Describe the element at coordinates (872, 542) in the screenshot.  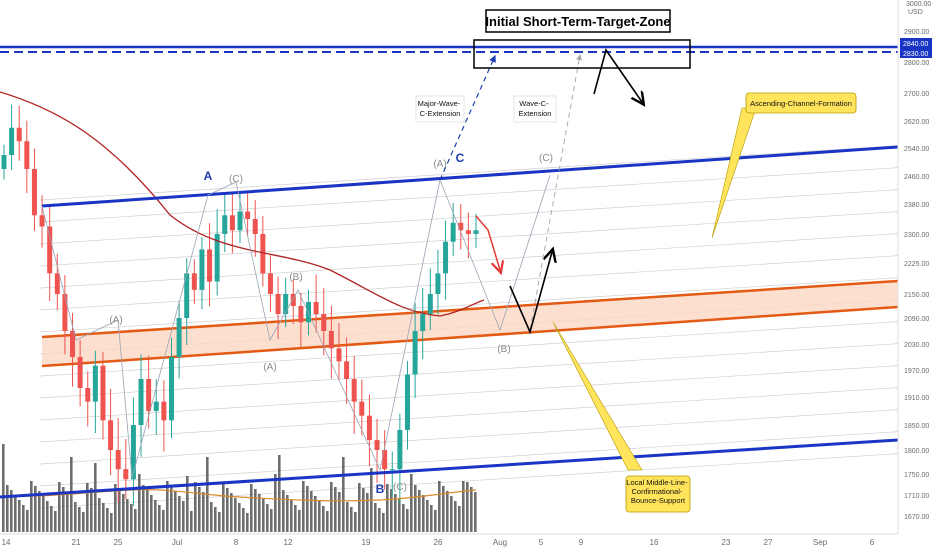
I see `date-tick-label: 6` at that location.